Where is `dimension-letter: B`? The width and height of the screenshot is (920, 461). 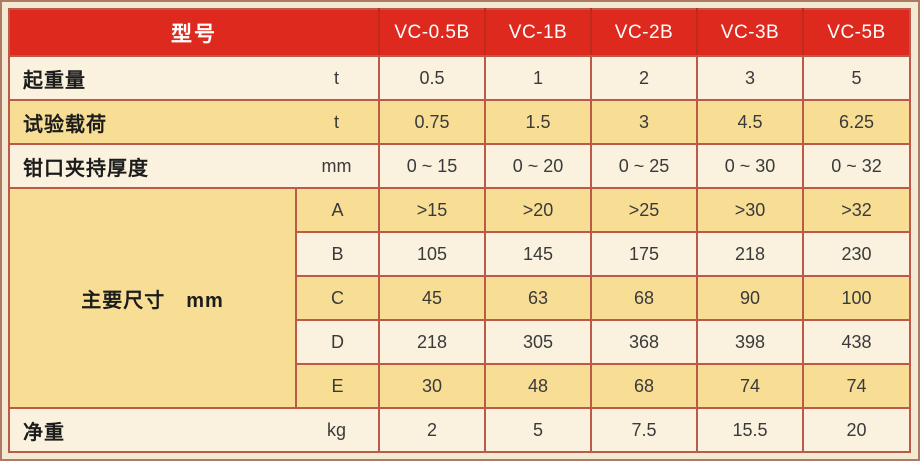
dimension-letter: B is located at coordinates (337, 254).